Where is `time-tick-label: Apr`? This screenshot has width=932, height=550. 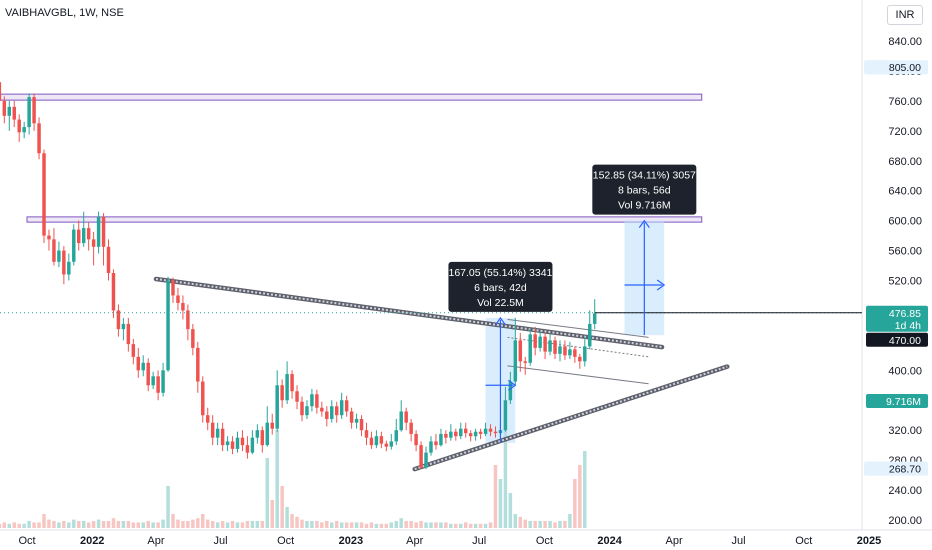 time-tick-label: Apr is located at coordinates (414, 541).